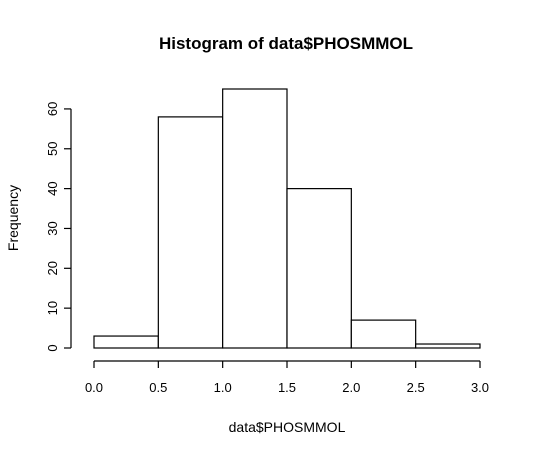  Describe the element at coordinates (416, 387) in the screenshot. I see `x-tick-label: 2.5` at that location.